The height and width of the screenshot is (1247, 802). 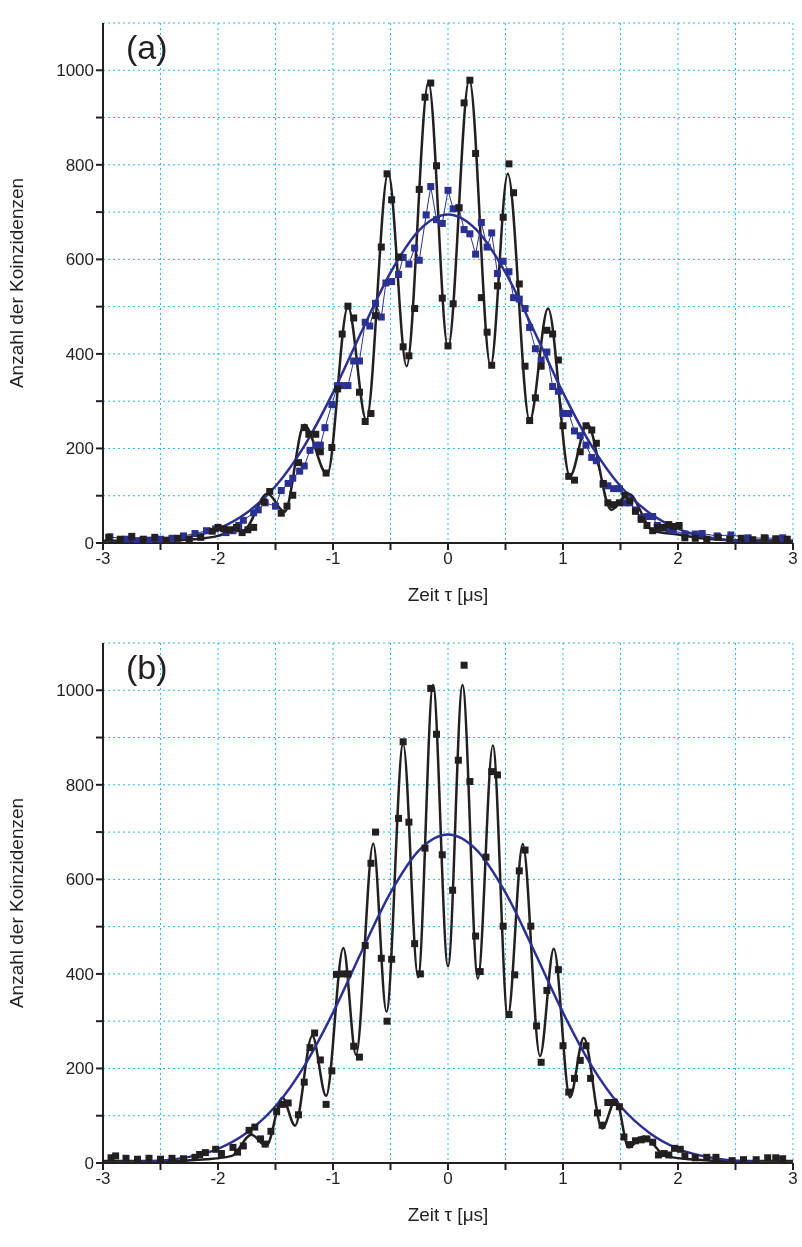 What do you see at coordinates (147, 47) in the screenshot?
I see `annotation: (a)` at bounding box center [147, 47].